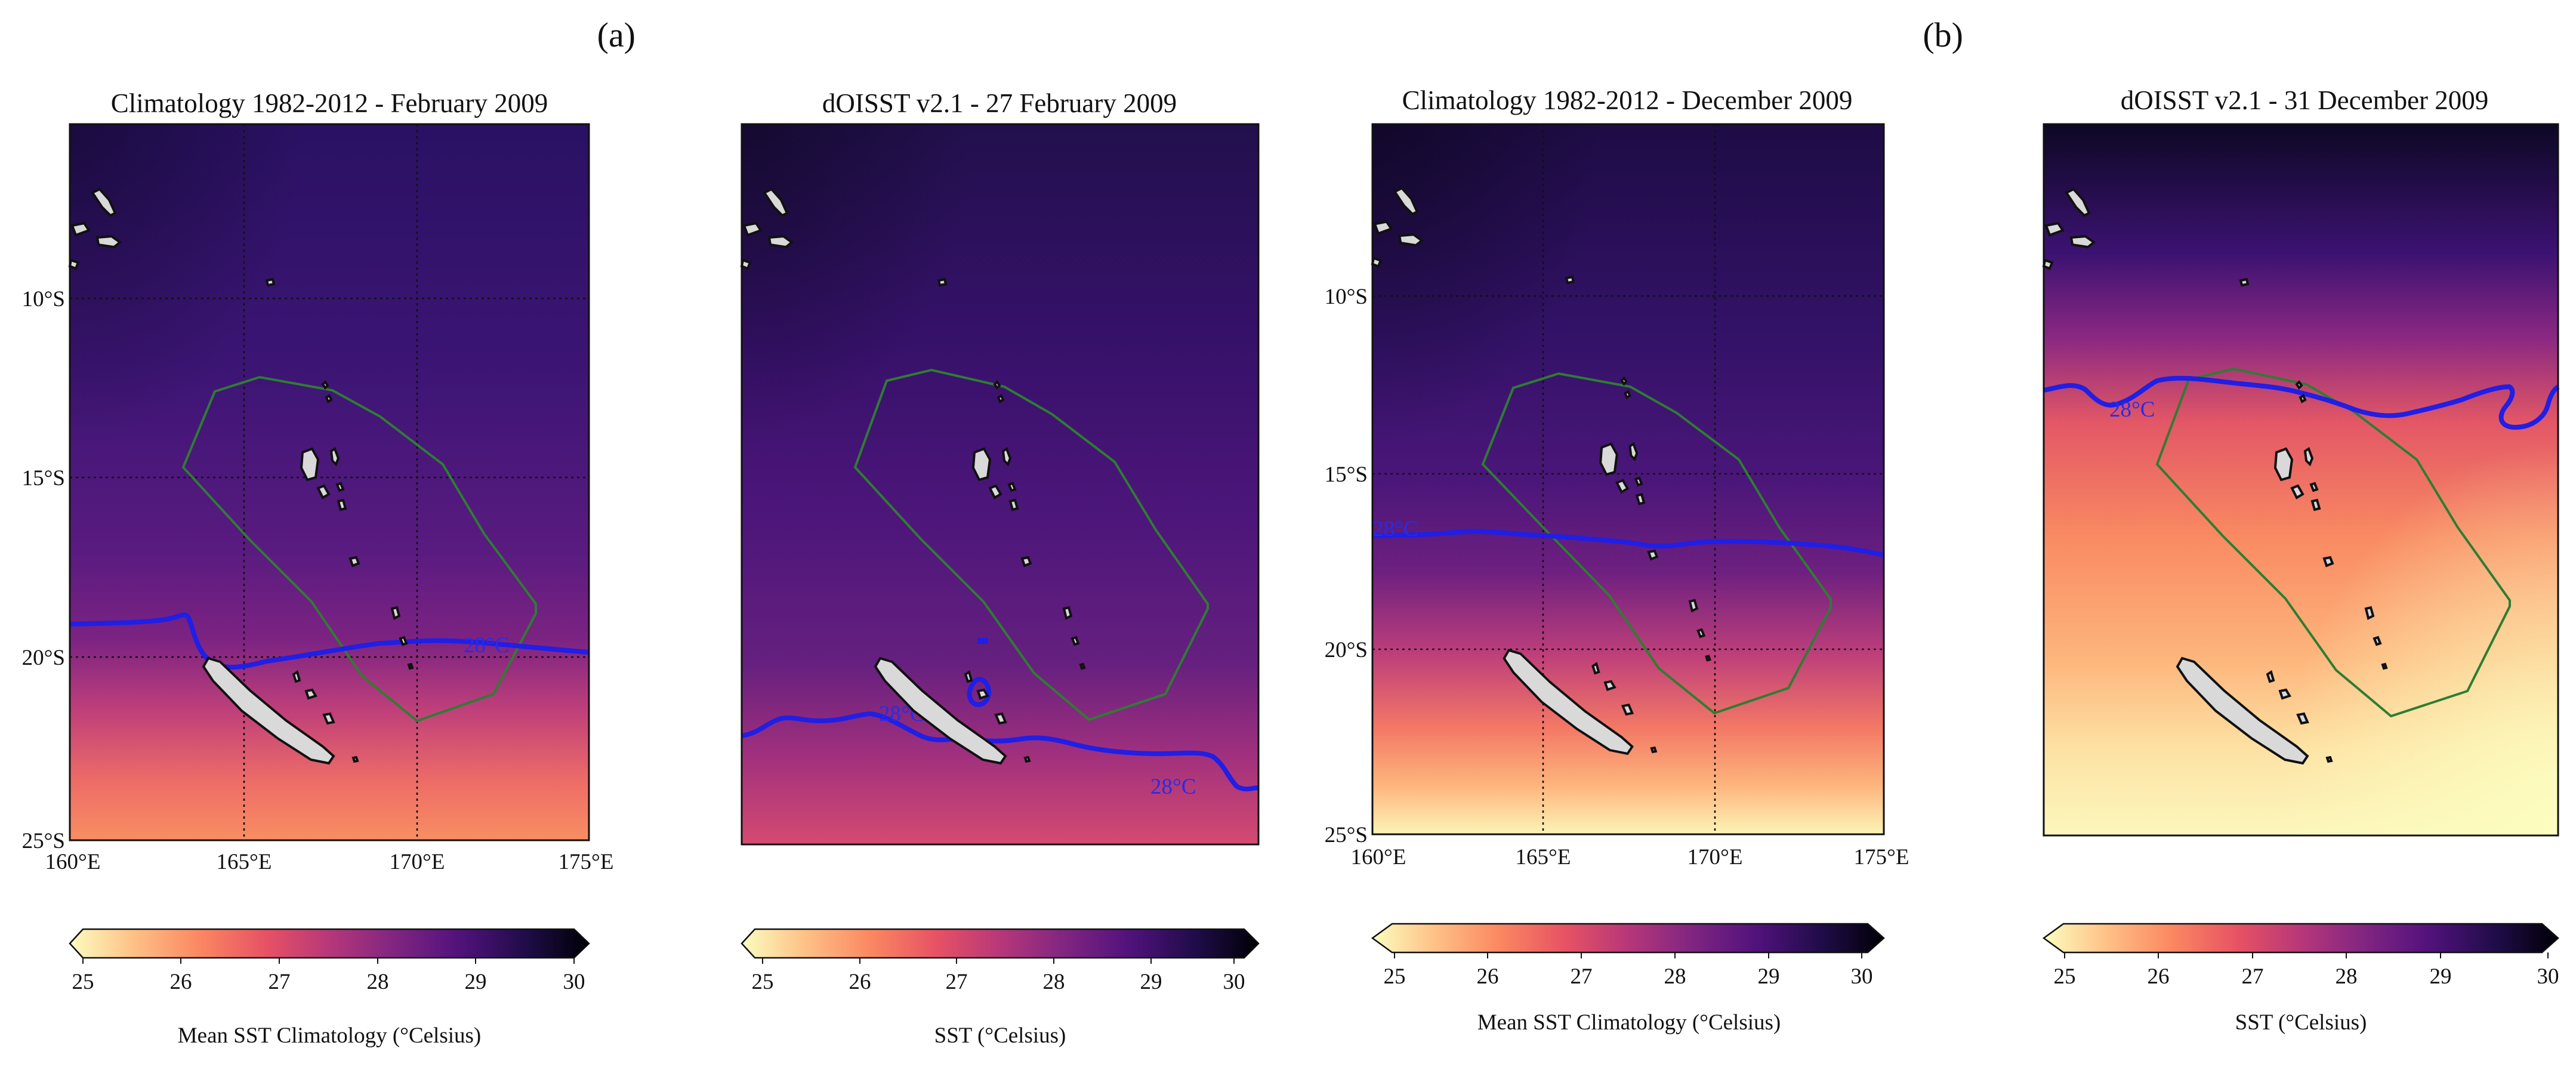 This screenshot has width=2576, height=1070. Describe the element at coordinates (1943, 35) in the screenshot. I see `figure-label-b: (b)` at that location.